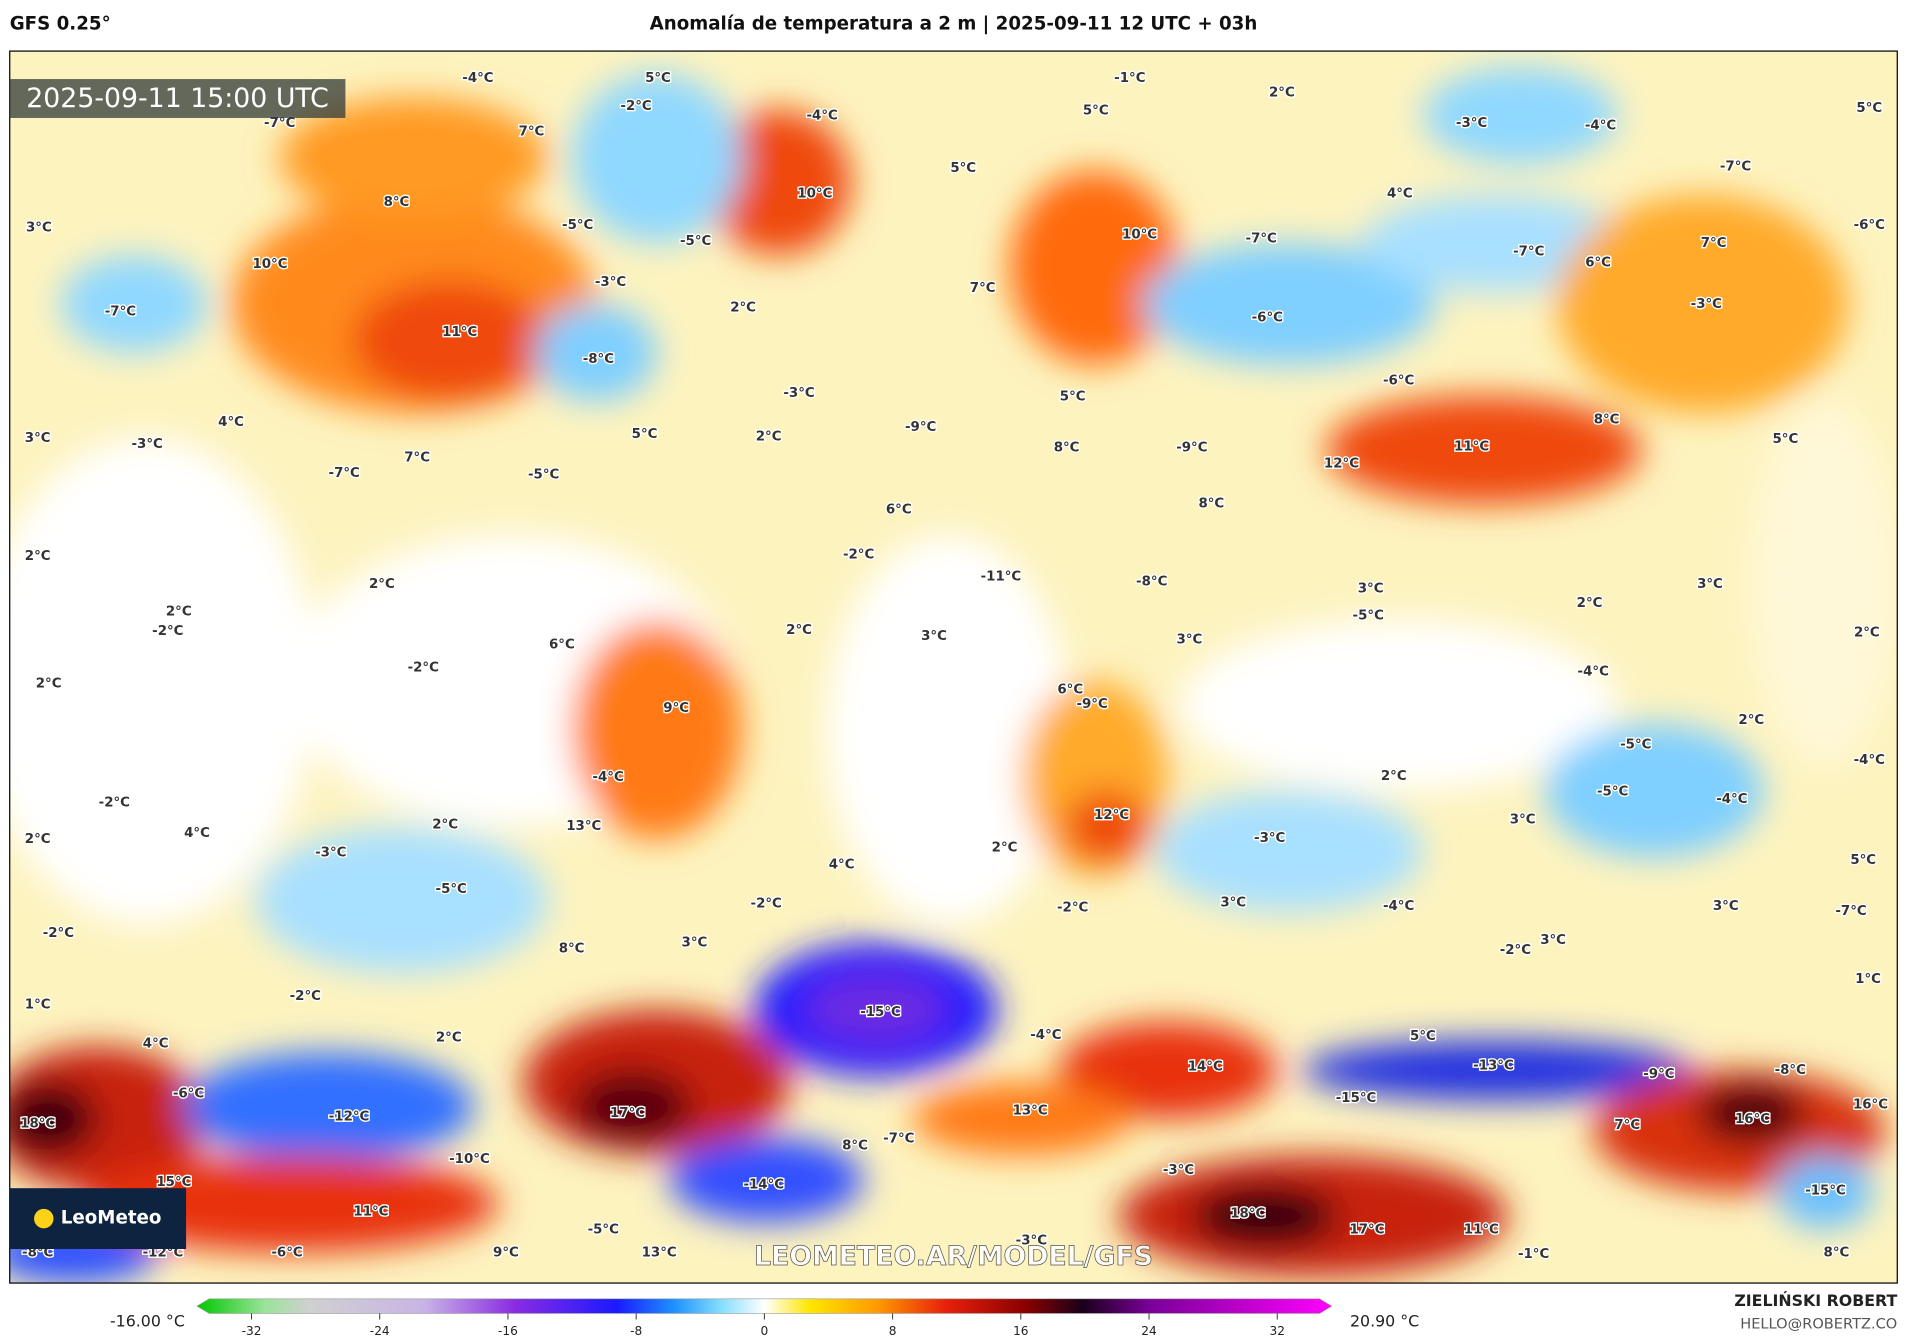  What do you see at coordinates (763, 1185) in the screenshot?
I see `anomaly-label: -14°C` at bounding box center [763, 1185].